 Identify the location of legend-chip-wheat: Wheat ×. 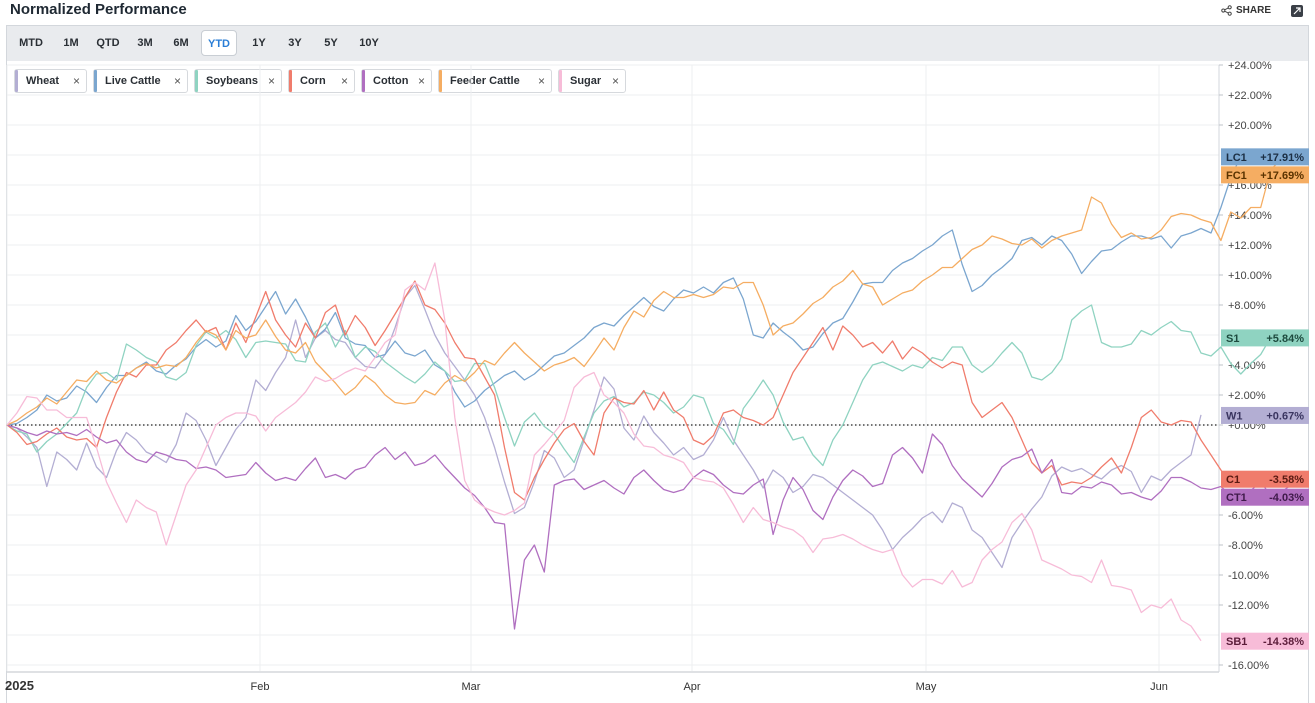
(50, 81).